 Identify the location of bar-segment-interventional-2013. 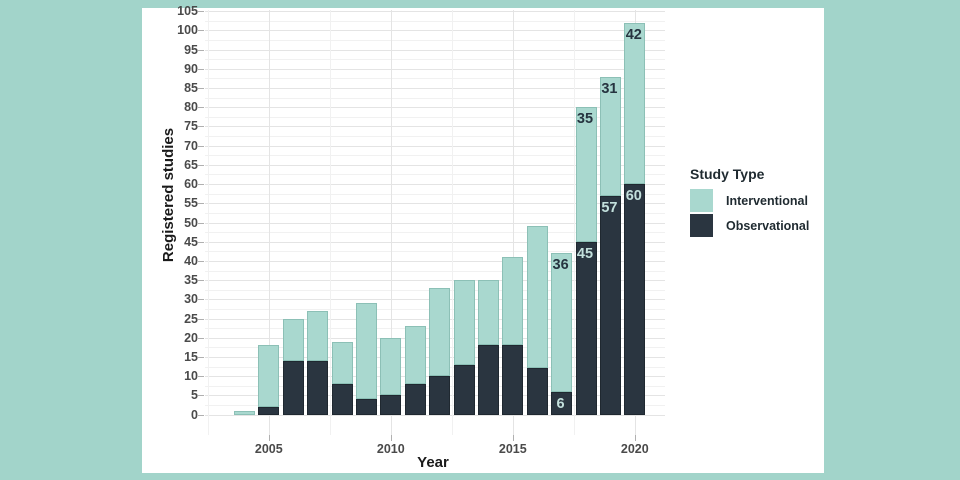
(464, 322).